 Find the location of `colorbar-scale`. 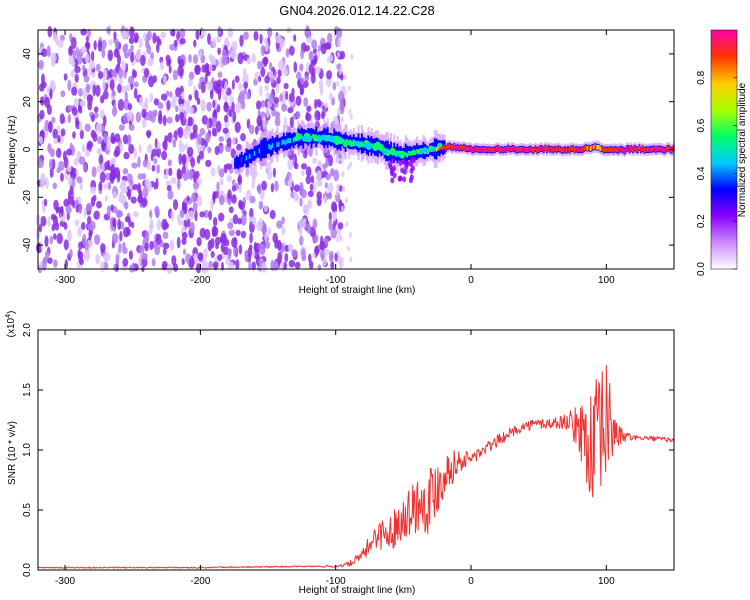

colorbar-scale is located at coordinates (724, 149).